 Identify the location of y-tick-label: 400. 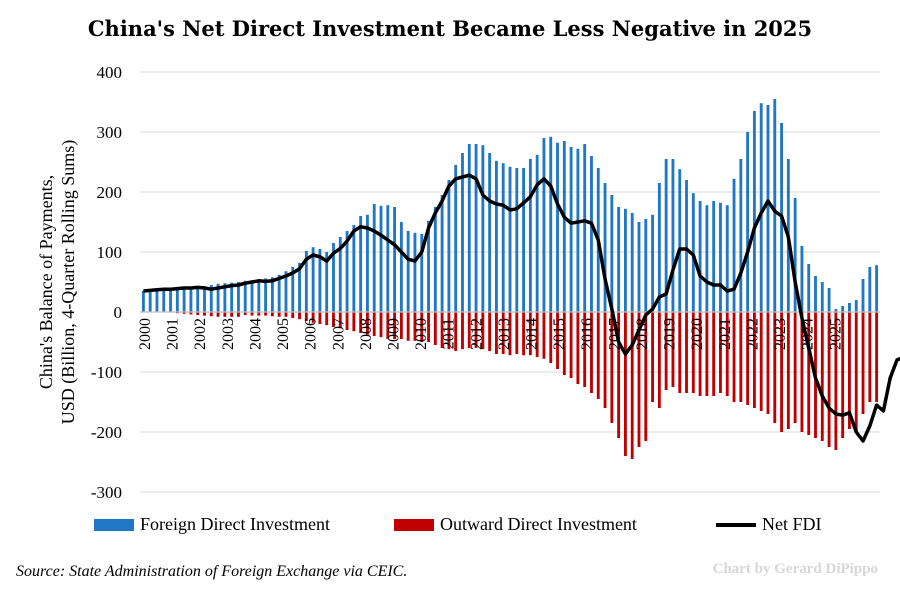
(110, 72).